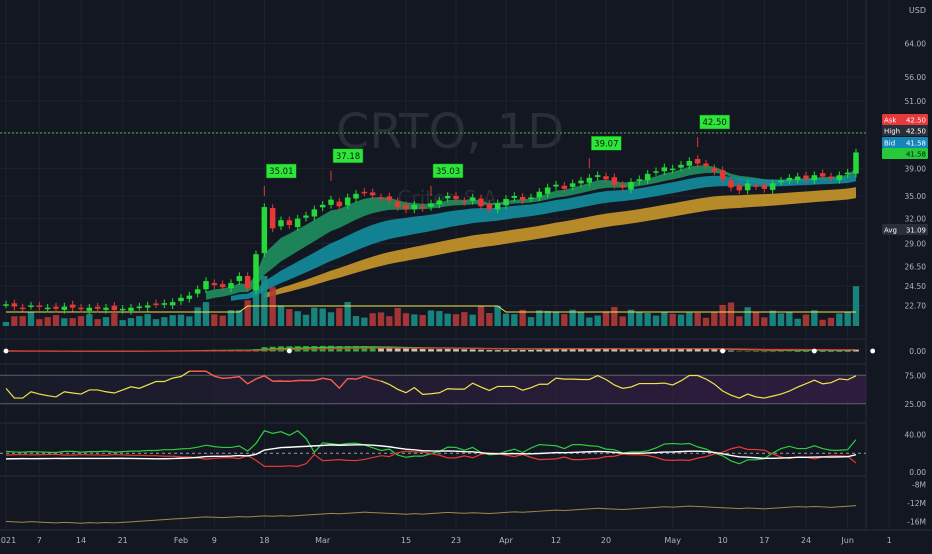 This screenshot has width=932, height=554. Describe the element at coordinates (905, 229) in the screenshot. I see `avg-badge-bg` at that location.